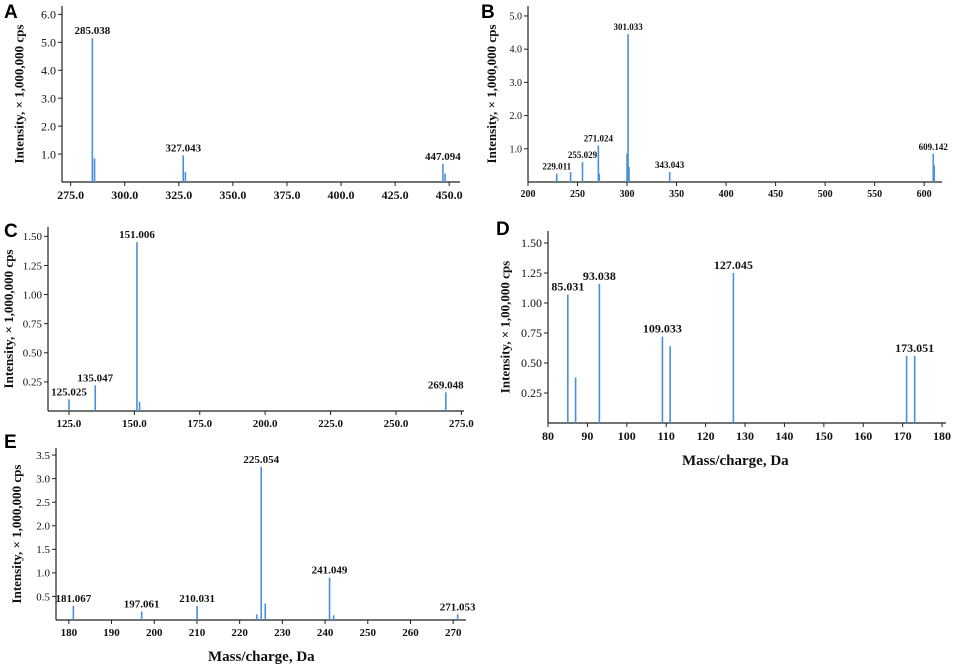 This screenshot has height=669, width=953. What do you see at coordinates (666, 436) in the screenshot?
I see `x-tick-label: 110` at bounding box center [666, 436].